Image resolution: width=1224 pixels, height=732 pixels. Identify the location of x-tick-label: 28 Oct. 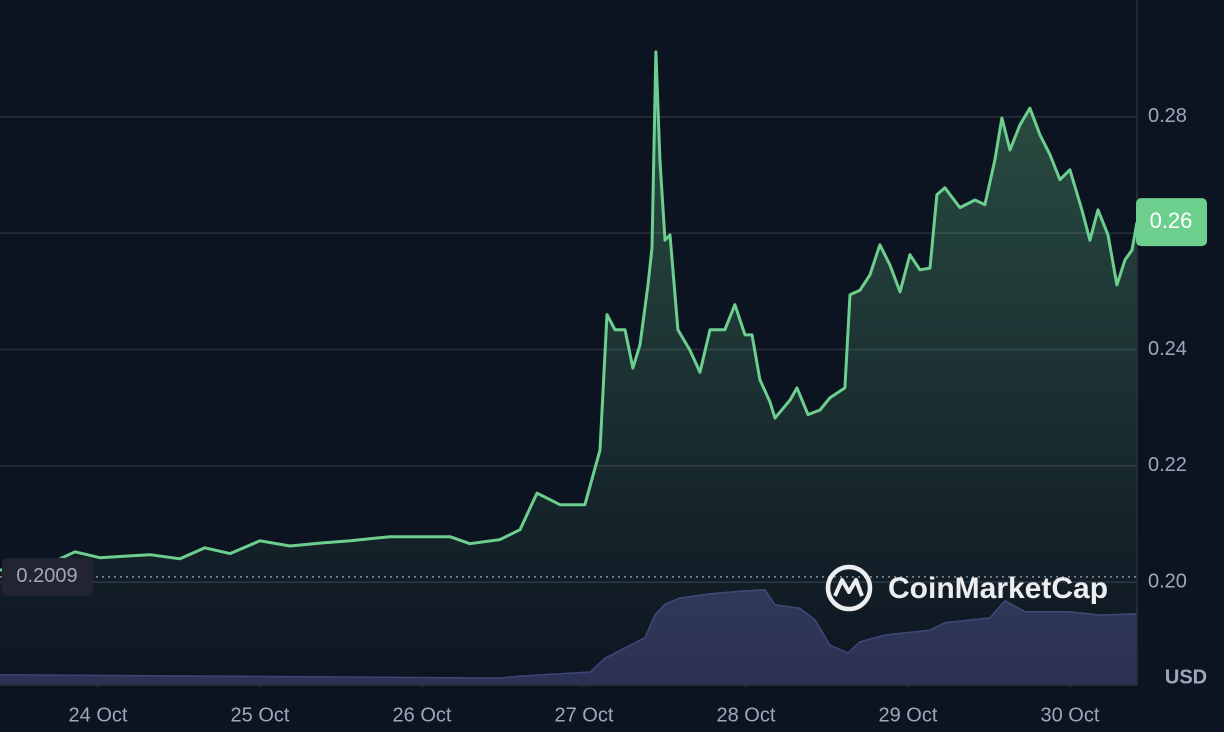
(745, 715).